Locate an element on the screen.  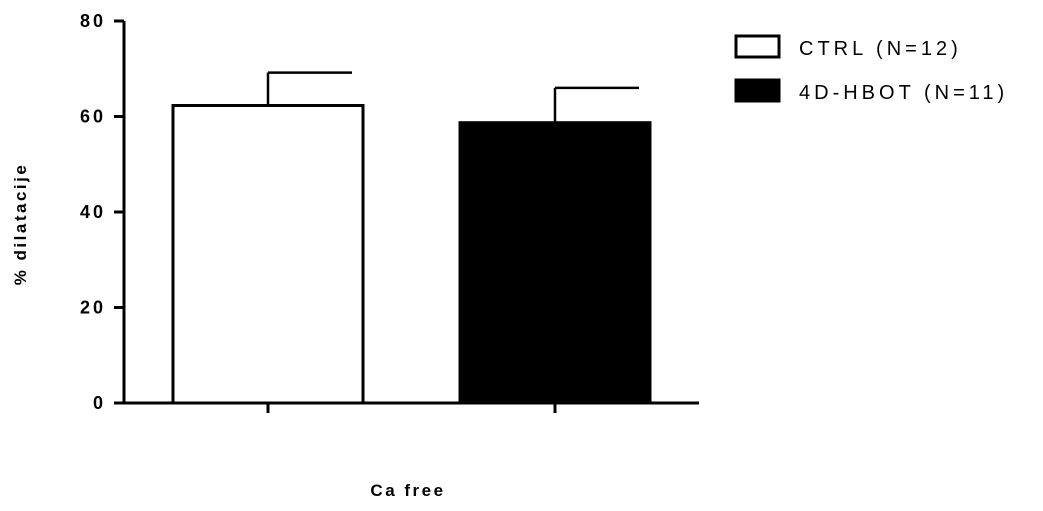
y-tick-label: 40 is located at coordinates (93, 212).